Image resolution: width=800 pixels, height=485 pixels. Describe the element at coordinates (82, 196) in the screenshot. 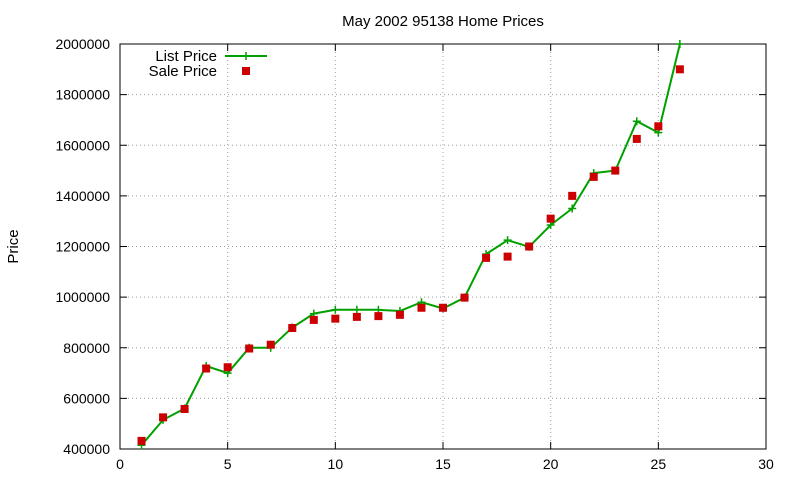

I see `y-tick-label: 1400000` at that location.